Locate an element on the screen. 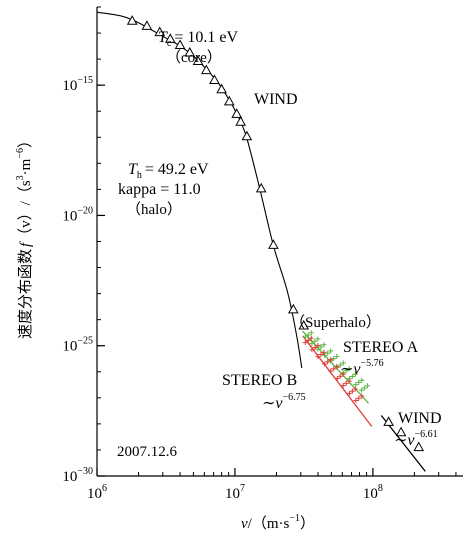 The image size is (471, 540). wind-bottom-power-law: ∼v−6.61 is located at coordinates (416, 439).